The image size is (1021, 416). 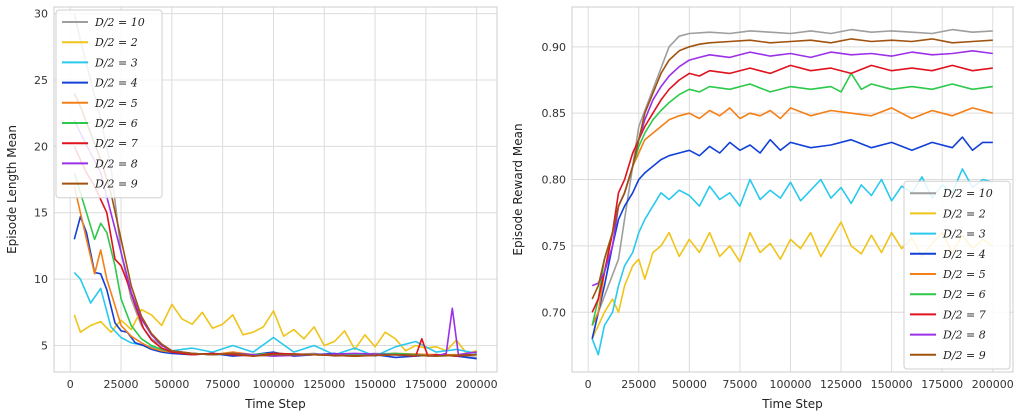 What do you see at coordinates (554, 312) in the screenshot?
I see `y-tick-label: 0.70` at bounding box center [554, 312].